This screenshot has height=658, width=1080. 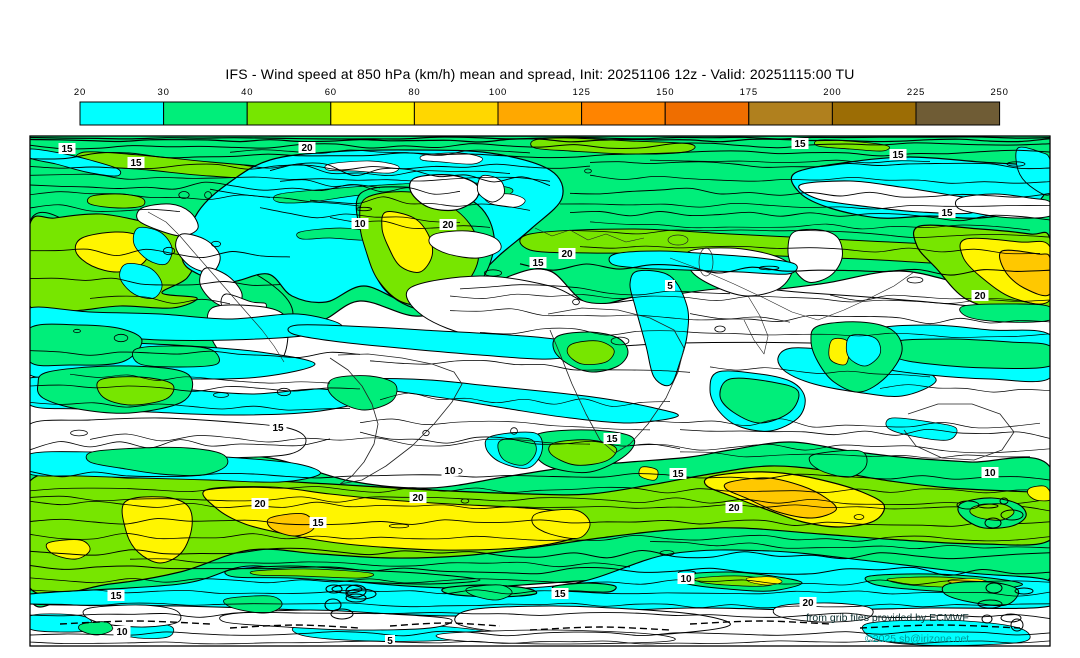 What do you see at coordinates (999, 92) in the screenshot?
I see `svg-text: 250` at bounding box center [999, 92].